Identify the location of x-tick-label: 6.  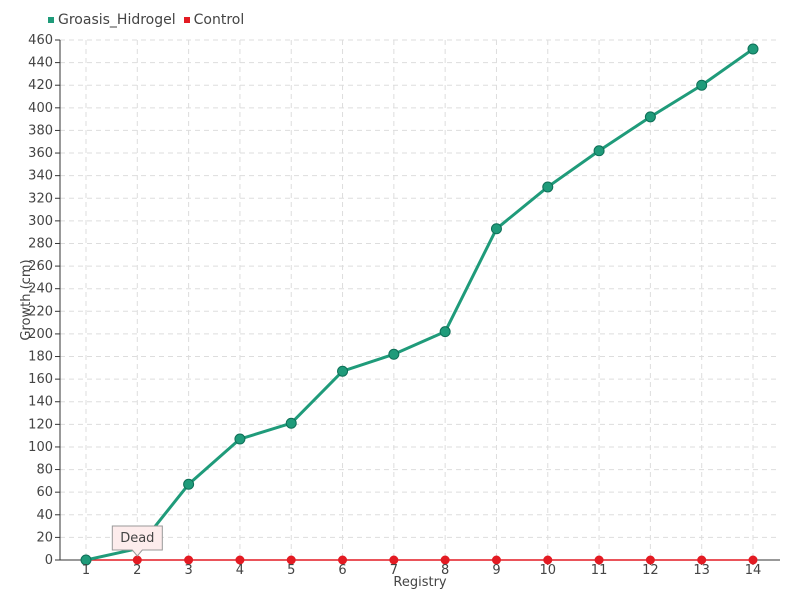
(342, 570).